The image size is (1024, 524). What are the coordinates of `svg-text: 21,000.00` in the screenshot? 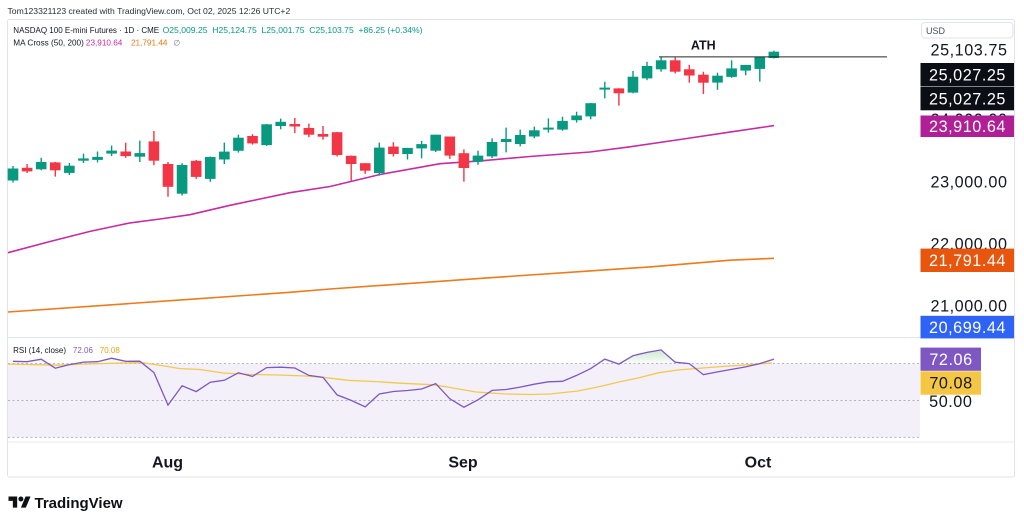 It's located at (969, 307).